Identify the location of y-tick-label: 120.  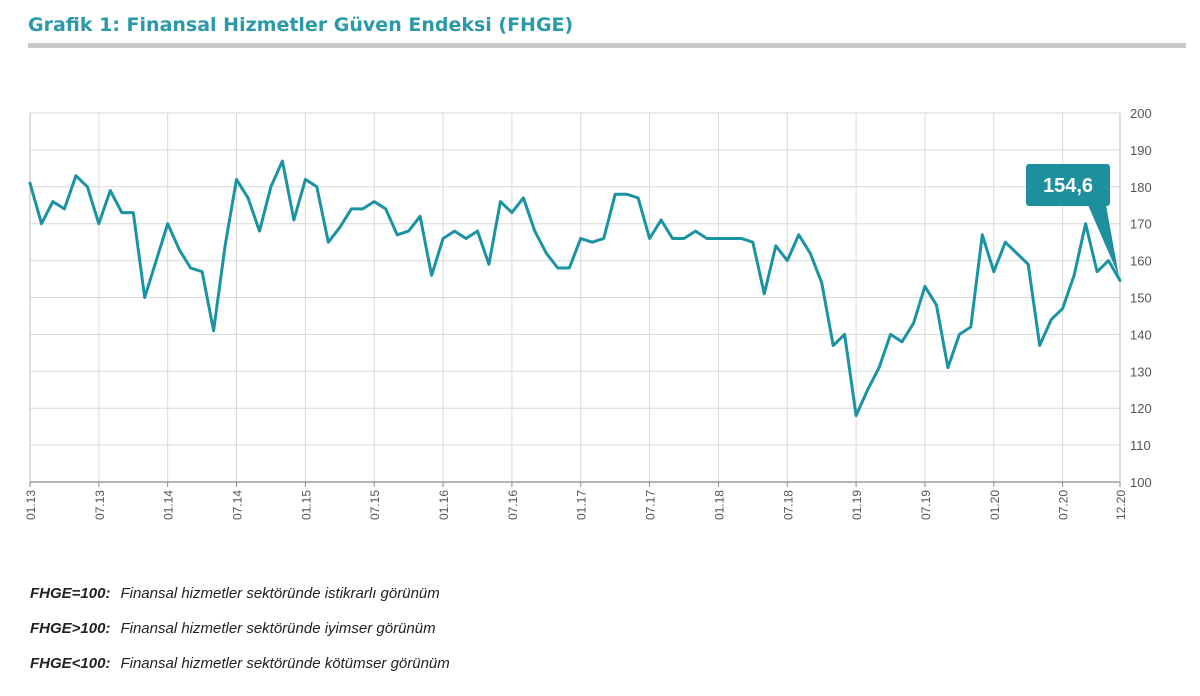
(1141, 408).